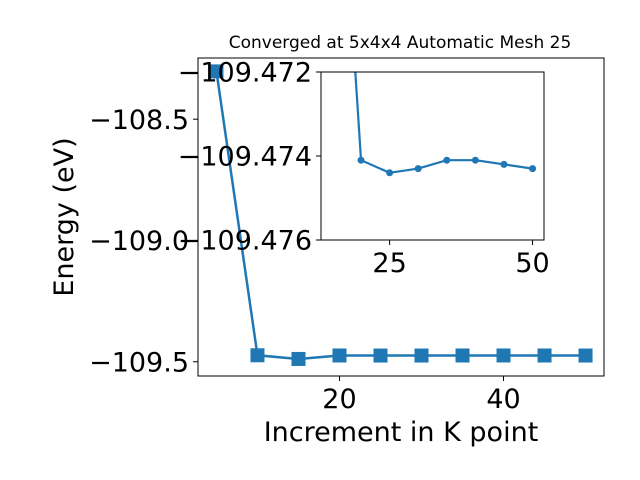 Image resolution: width=640 pixels, height=480 pixels. I want to click on main-y-tick-label: −109.5, so click(139, 362).